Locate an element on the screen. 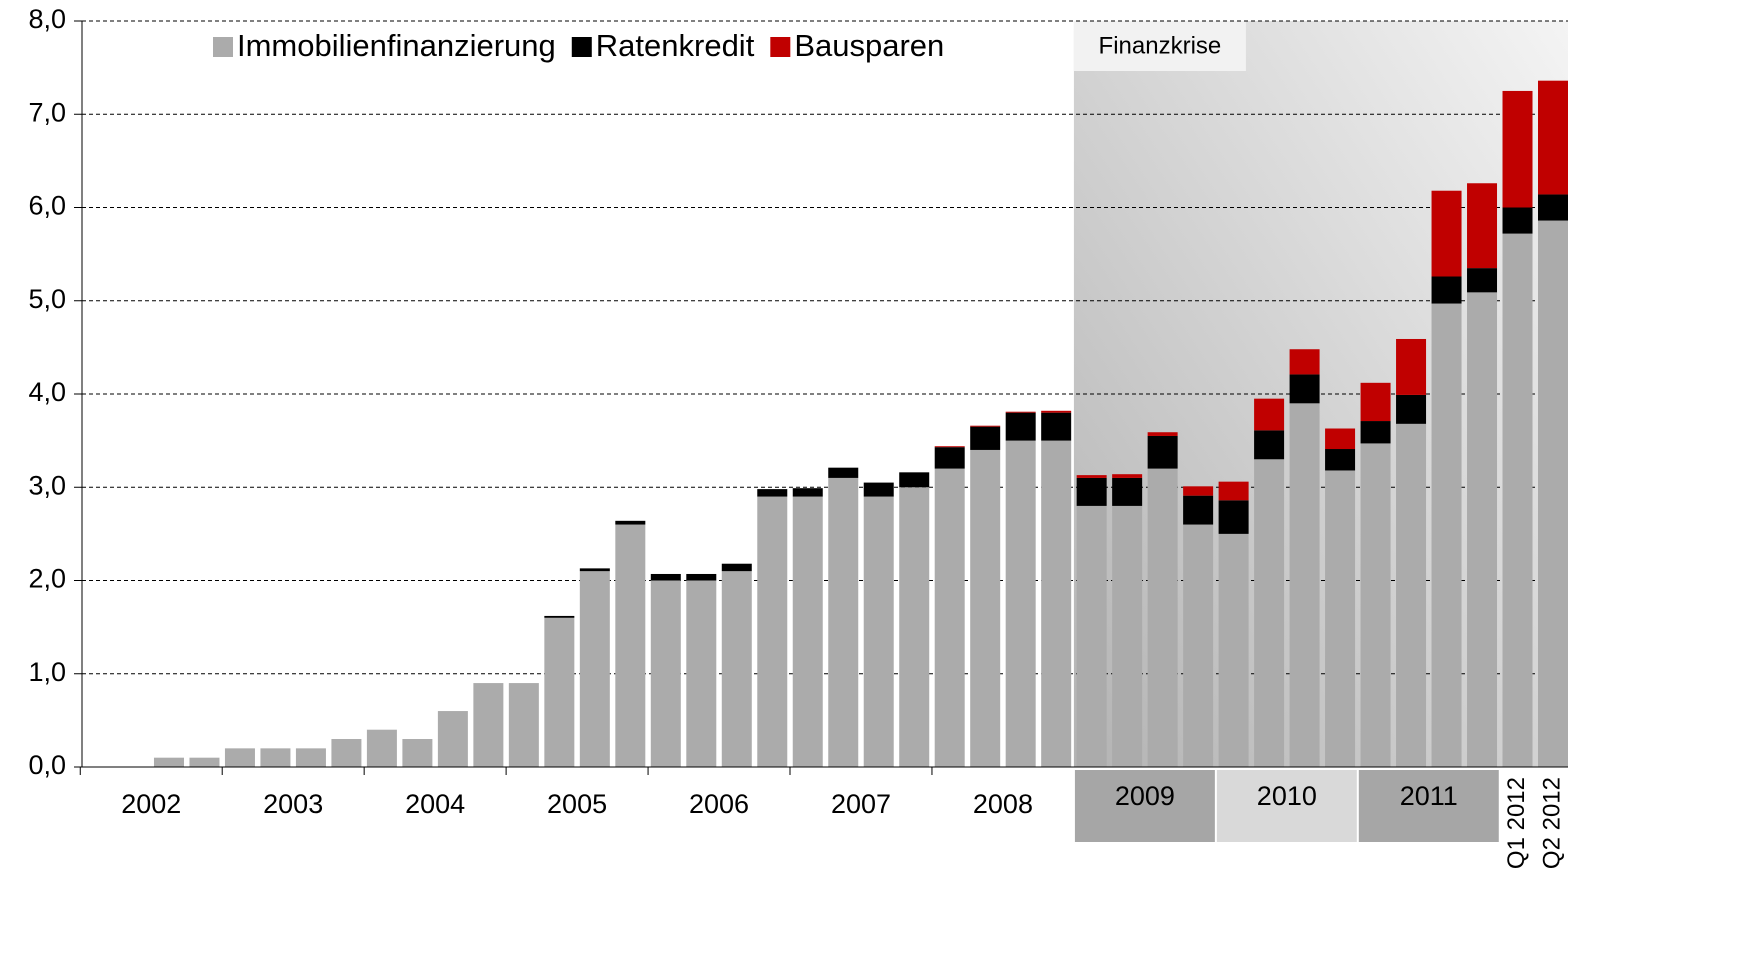 The image size is (1737, 969). legend-label: Bausparen is located at coordinates (869, 45).